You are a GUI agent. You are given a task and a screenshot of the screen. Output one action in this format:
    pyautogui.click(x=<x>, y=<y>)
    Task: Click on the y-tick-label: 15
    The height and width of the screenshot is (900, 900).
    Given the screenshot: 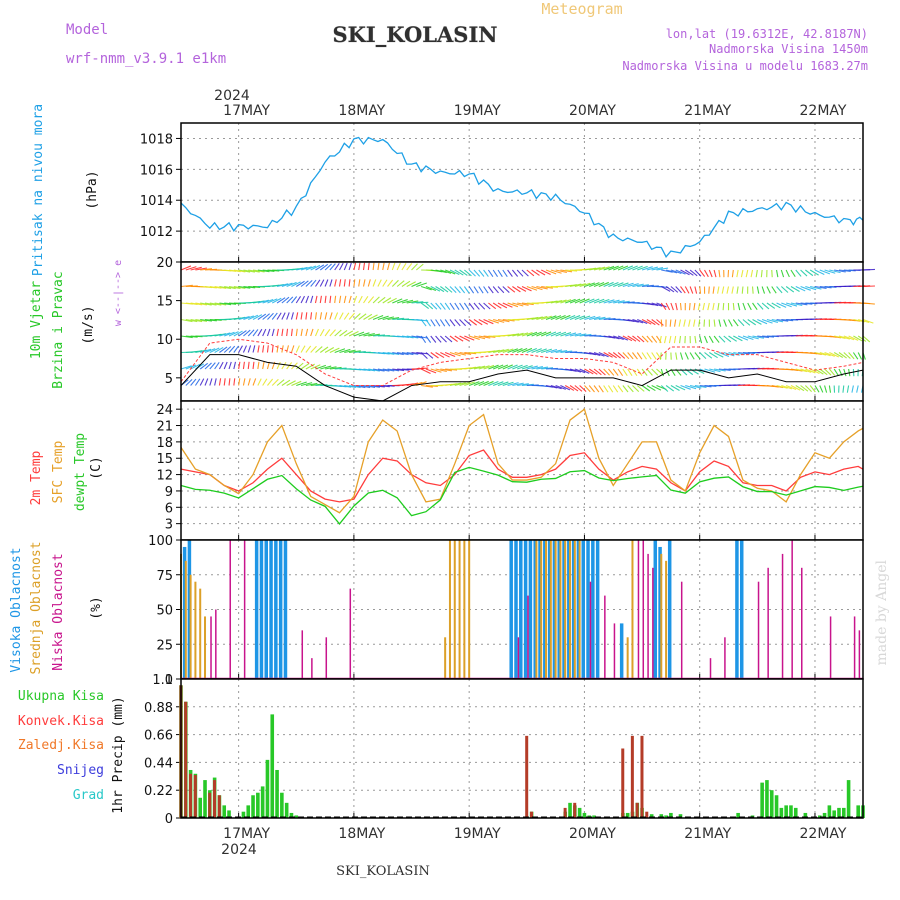 What is the action you would take?
    pyautogui.click(x=164, y=459)
    